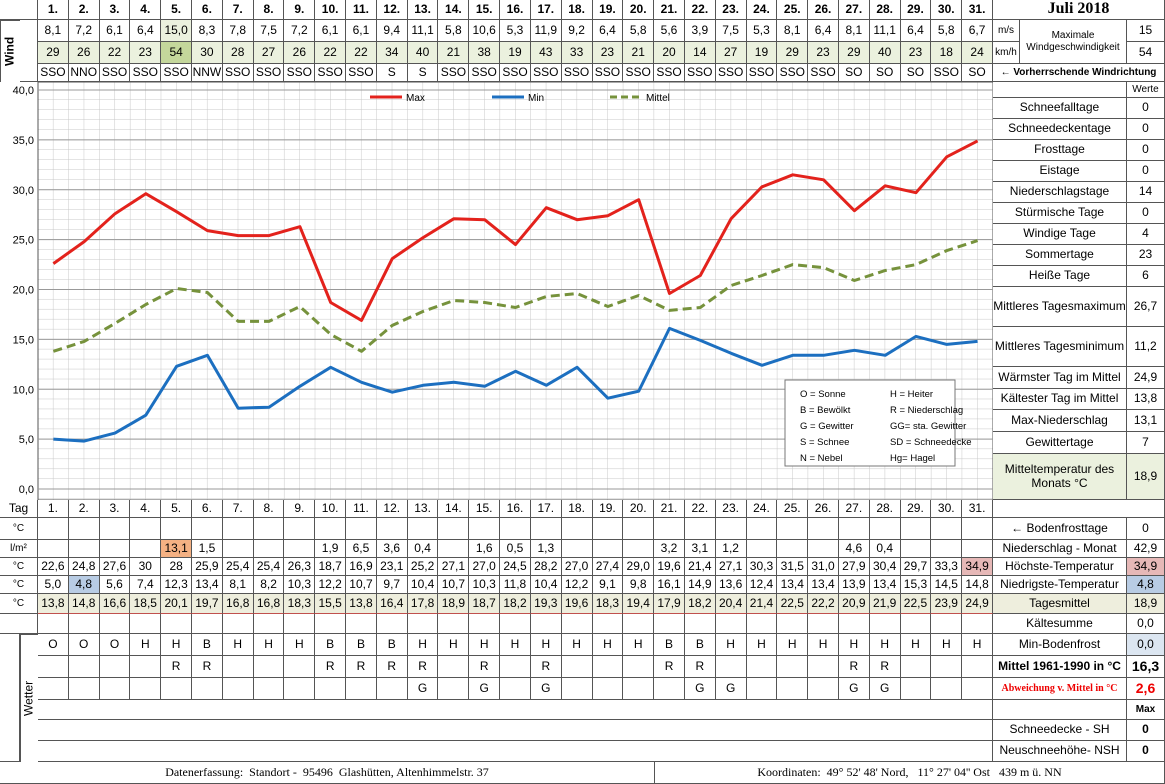 This screenshot has height=784, width=1165. Describe the element at coordinates (762, 10) in the screenshot. I see `day-label: 24.` at that location.